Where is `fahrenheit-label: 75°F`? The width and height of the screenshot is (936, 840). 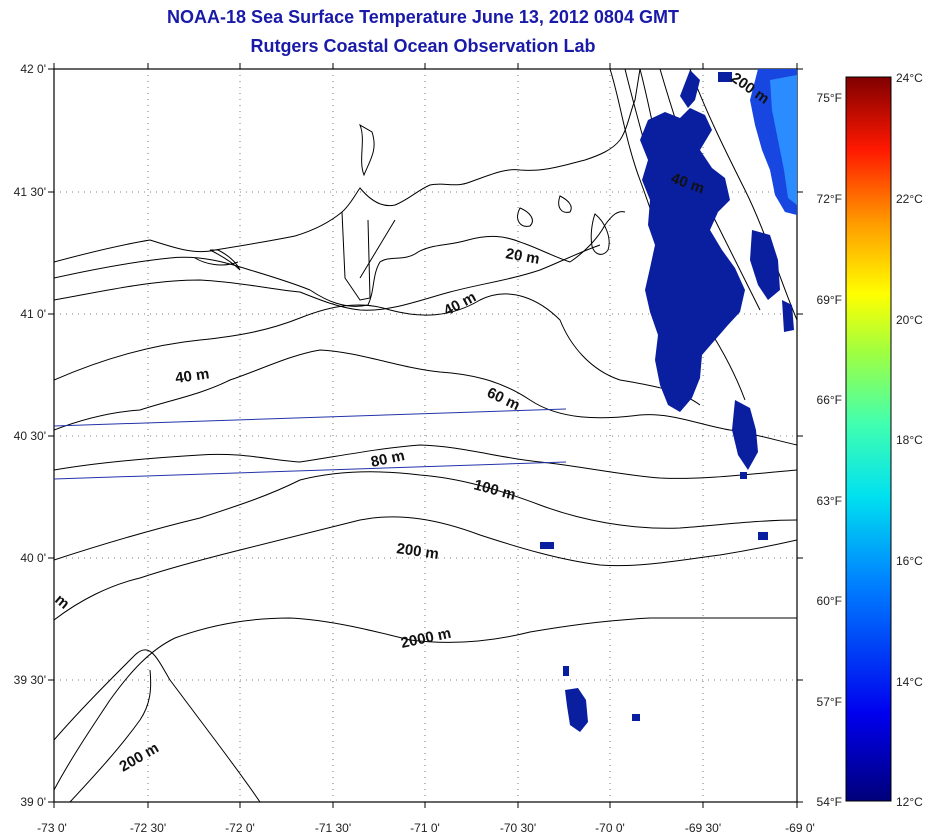 fahrenheit-label: 75°F is located at coordinates (829, 98).